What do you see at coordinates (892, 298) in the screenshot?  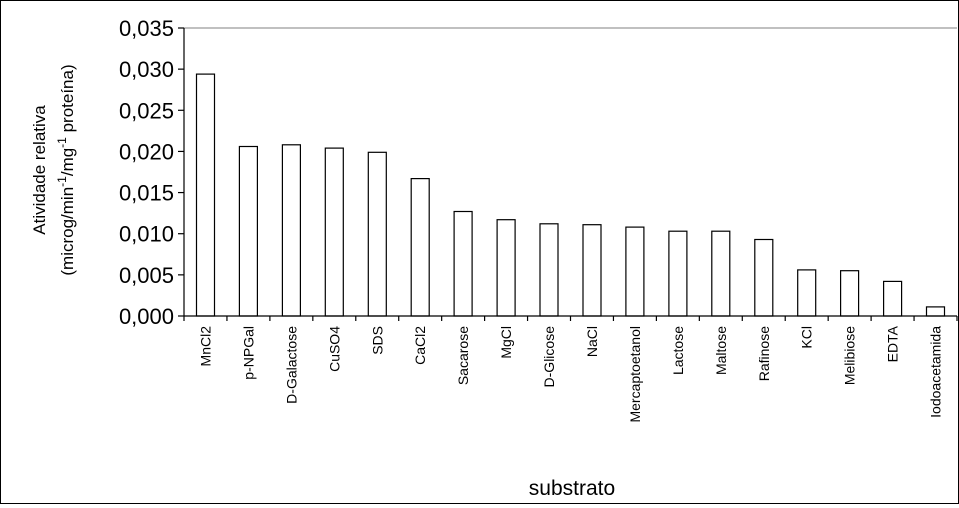 I see `bar-edta` at bounding box center [892, 298].